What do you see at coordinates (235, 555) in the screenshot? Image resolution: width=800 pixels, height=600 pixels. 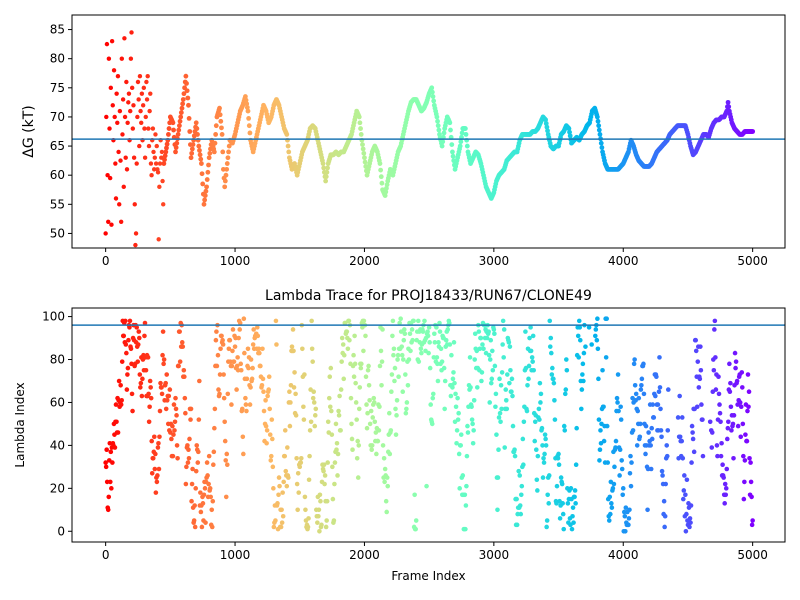 I see `x-tick-label: 1000` at bounding box center [235, 555].